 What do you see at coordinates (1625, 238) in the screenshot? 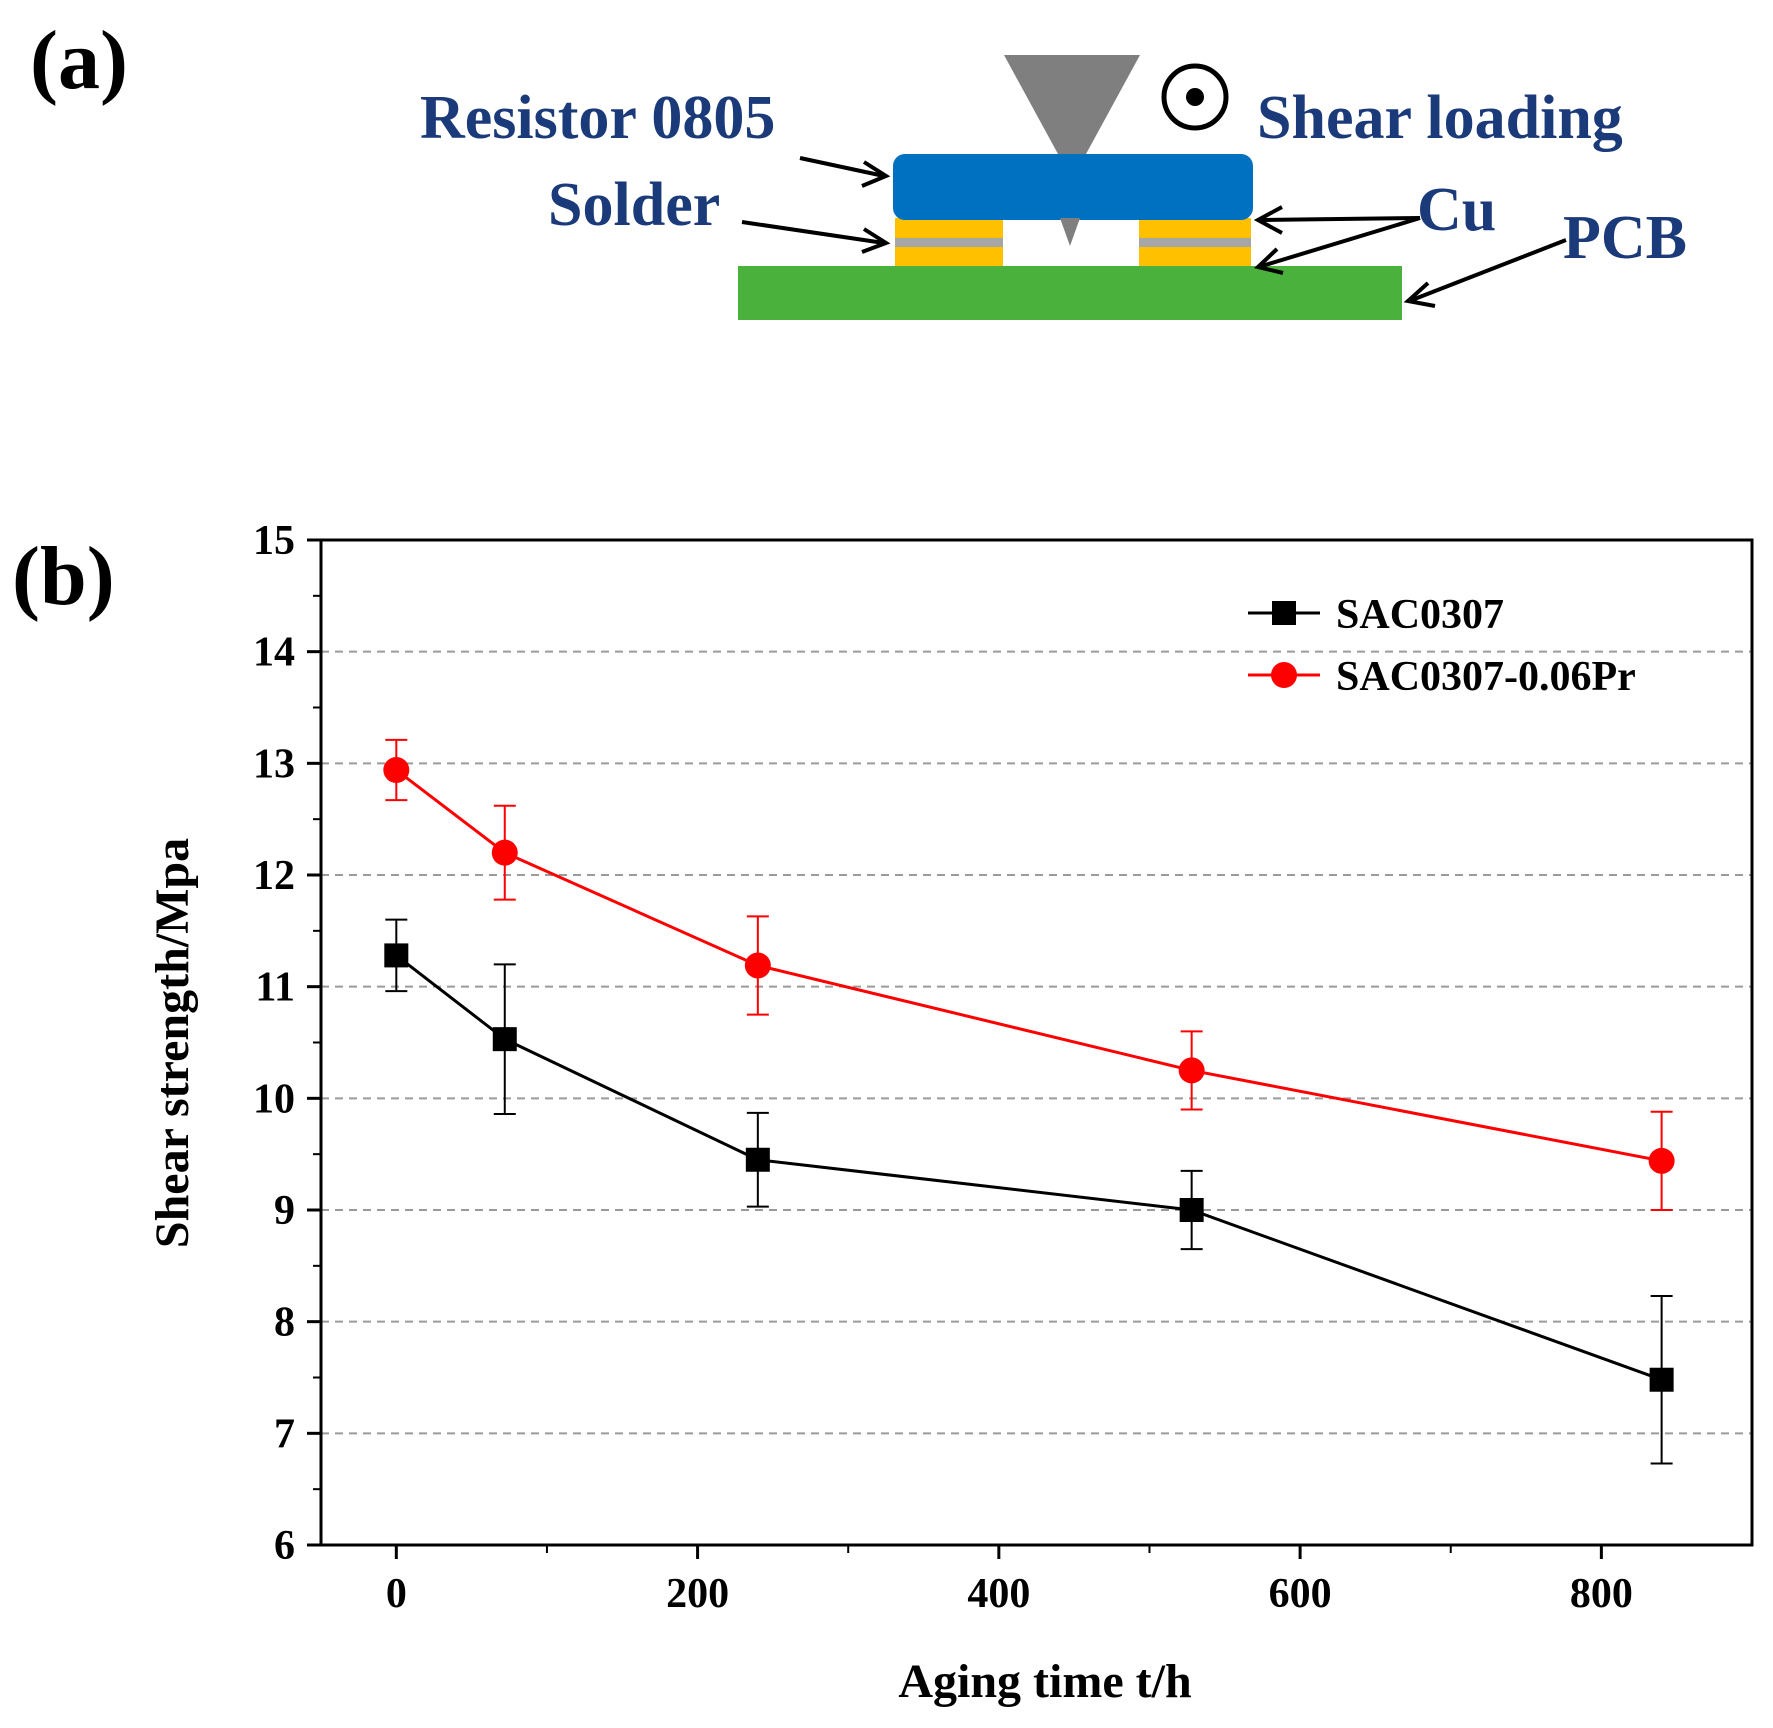
I see `pcb-label: PCB` at bounding box center [1625, 238].